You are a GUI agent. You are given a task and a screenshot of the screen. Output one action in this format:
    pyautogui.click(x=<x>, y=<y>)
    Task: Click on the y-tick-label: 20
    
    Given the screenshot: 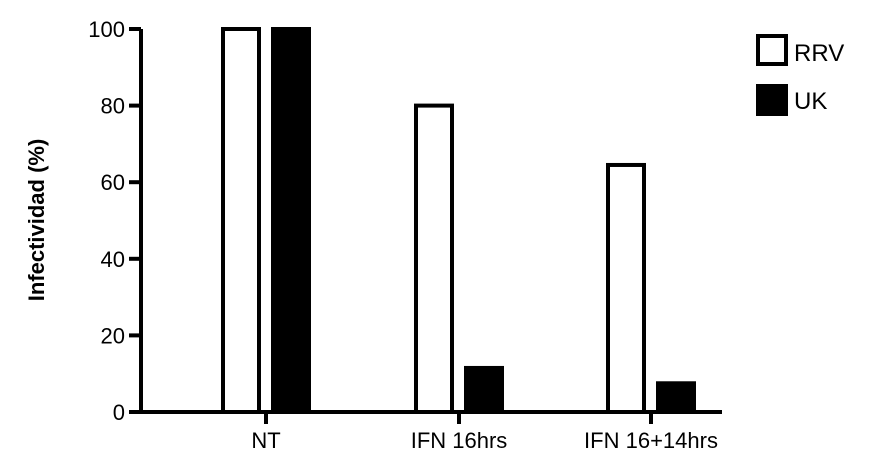 What is the action you would take?
    pyautogui.click(x=113, y=335)
    